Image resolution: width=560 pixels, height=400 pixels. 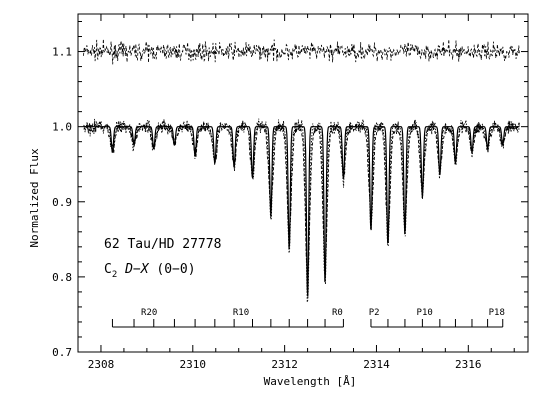 I want to click on x-tick-label: 2308, so click(x=101, y=364).